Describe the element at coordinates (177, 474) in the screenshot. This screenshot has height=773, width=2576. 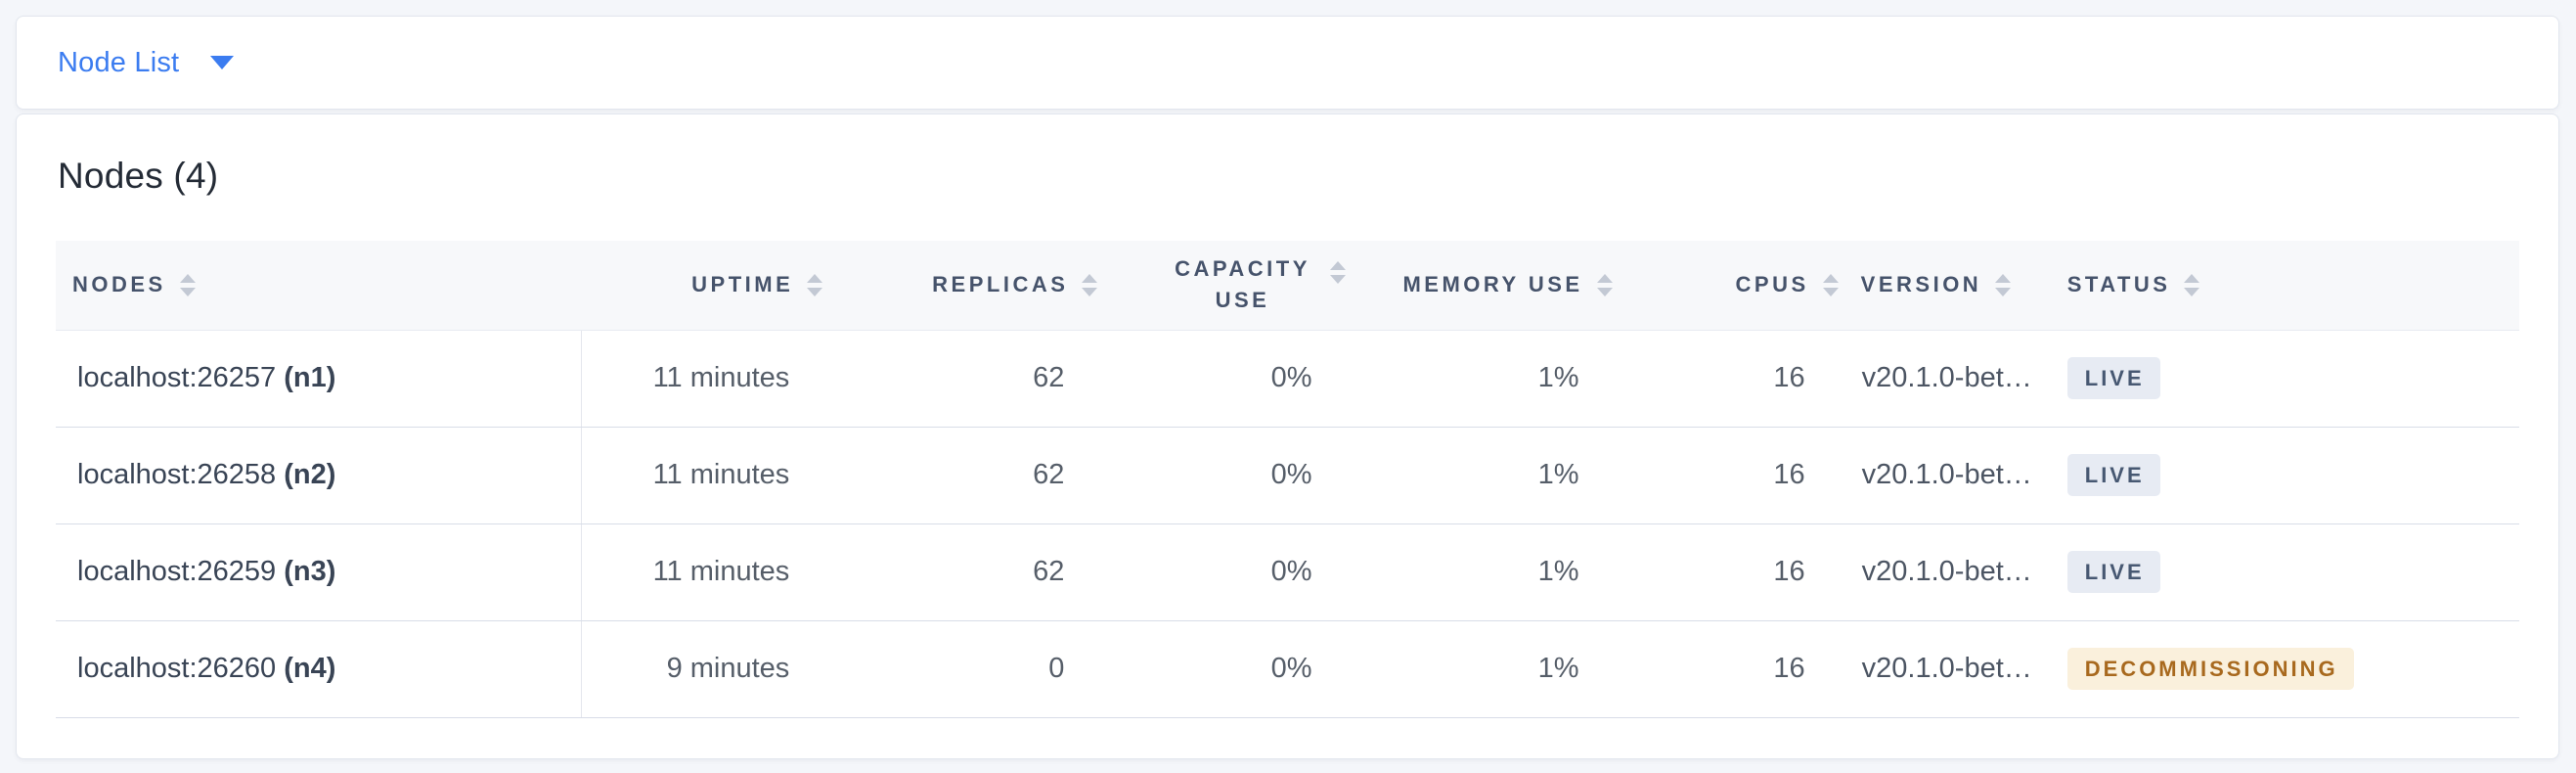
I see `node-address: localhost:26258` at that location.